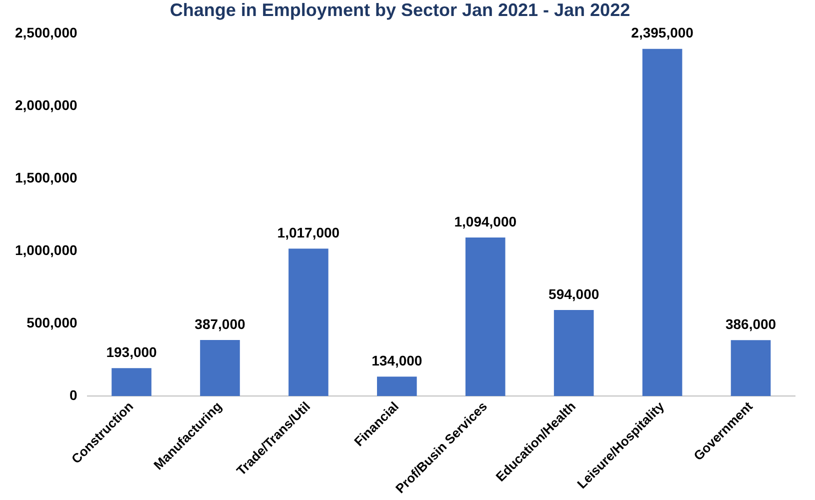 The width and height of the screenshot is (815, 500). I want to click on data-label: 193,000, so click(132, 352).